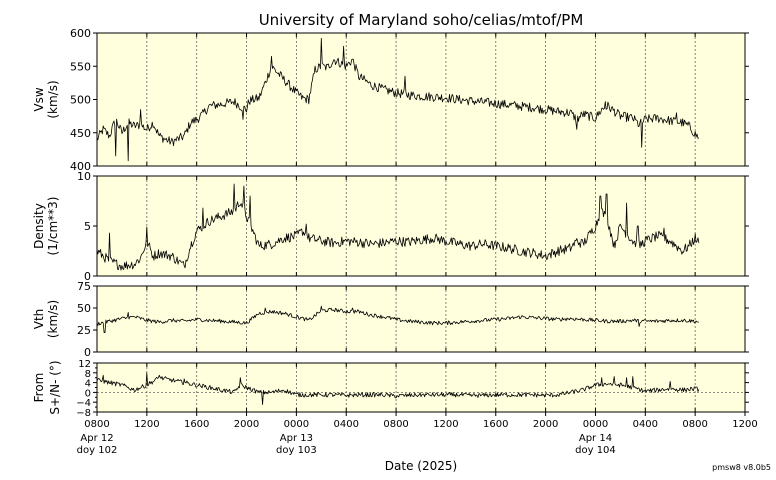  Describe the element at coordinates (87, 226) in the screenshot. I see `y-tick-label: 5` at that location.